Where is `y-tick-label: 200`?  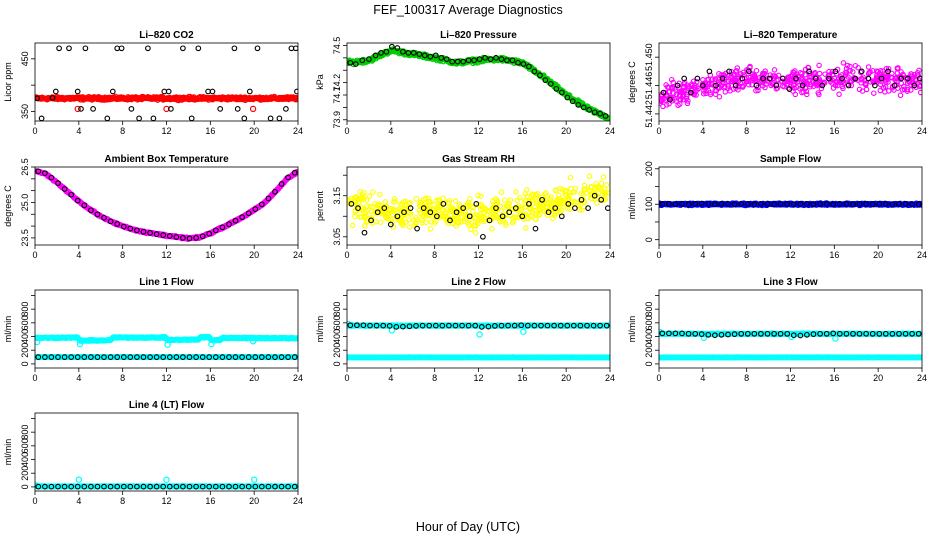
y-tick-label: 200 is located at coordinates (649, 168).